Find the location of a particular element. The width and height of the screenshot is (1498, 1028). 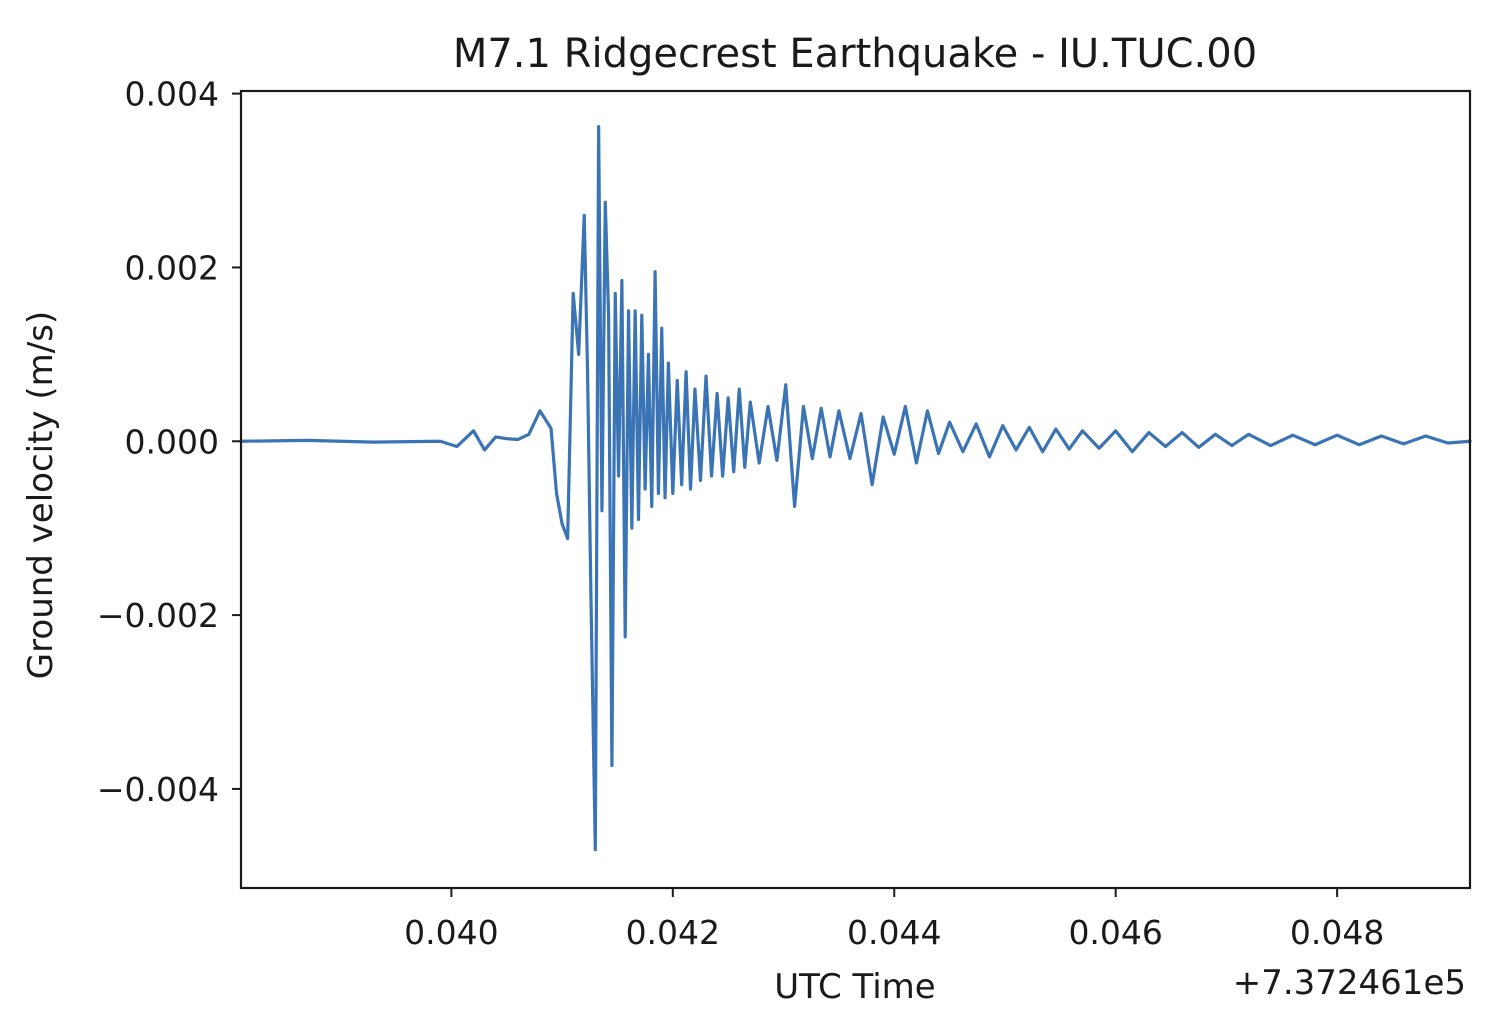

x-tick-label: 0.046 is located at coordinates (1115, 932).